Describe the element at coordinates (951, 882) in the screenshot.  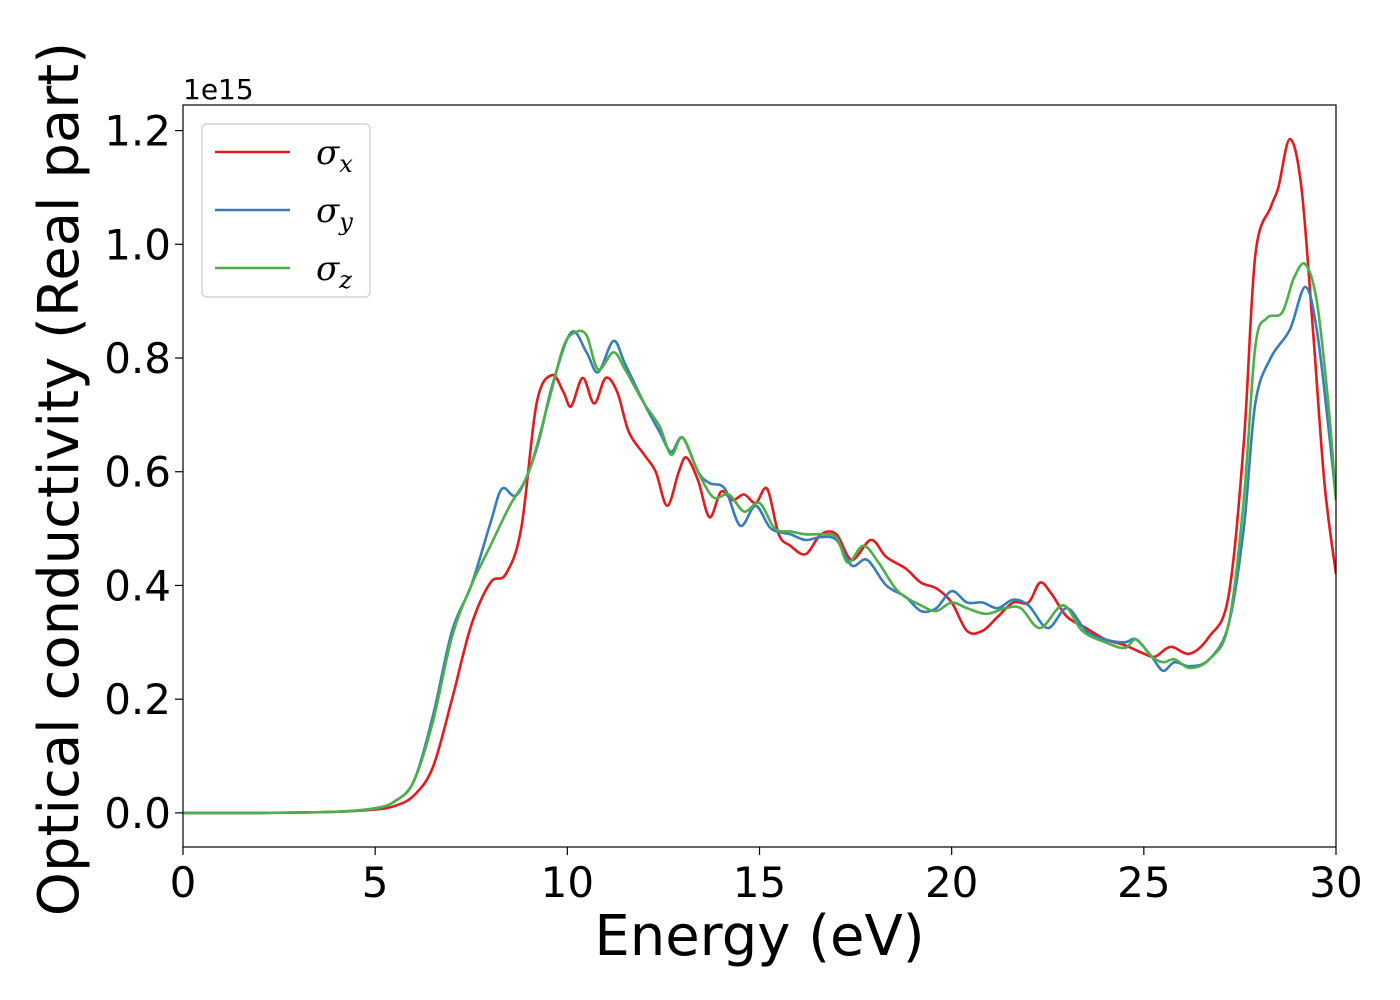
I see `x-tick-label: 20` at that location.